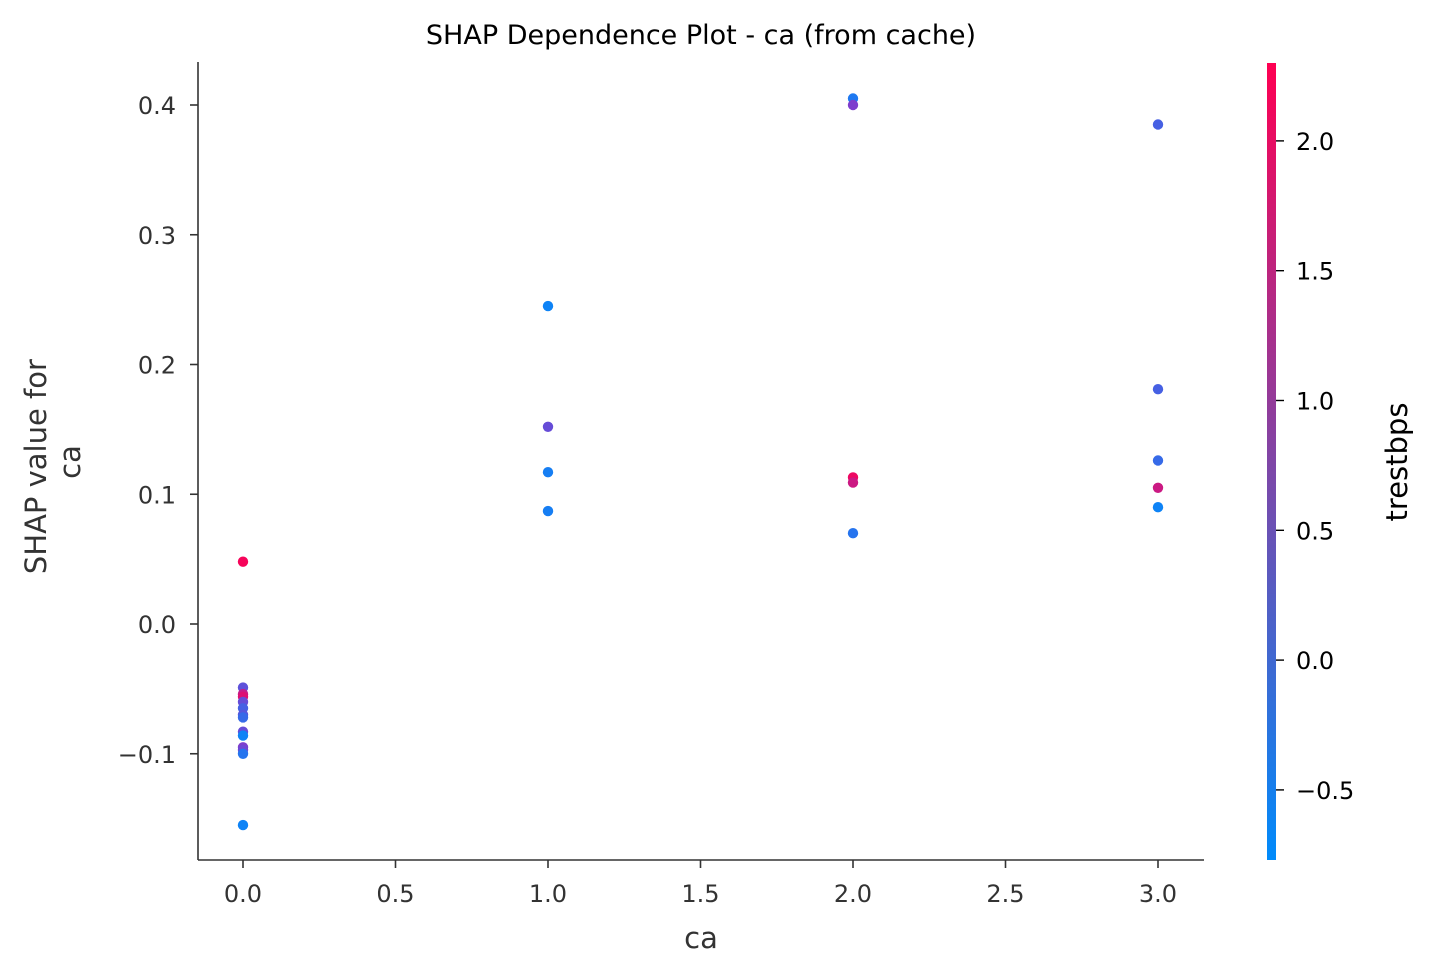 The width and height of the screenshot is (1435, 975). I want to click on y-axis-label-line-2: ca, so click(70, 462).